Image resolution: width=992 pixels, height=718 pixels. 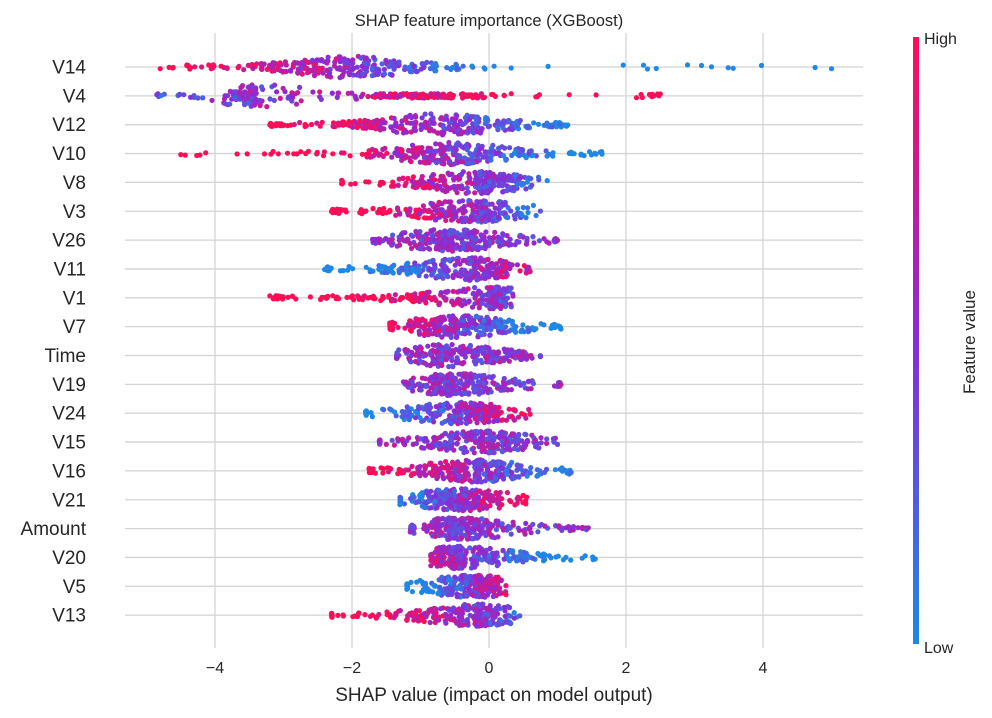 I want to click on feature-points-v21, so click(x=463, y=500).